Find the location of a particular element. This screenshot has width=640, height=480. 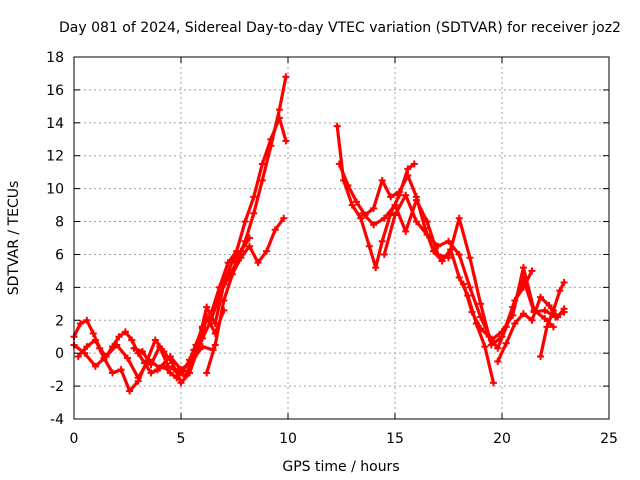

y-tick-label: 6 is located at coordinates (59, 255).